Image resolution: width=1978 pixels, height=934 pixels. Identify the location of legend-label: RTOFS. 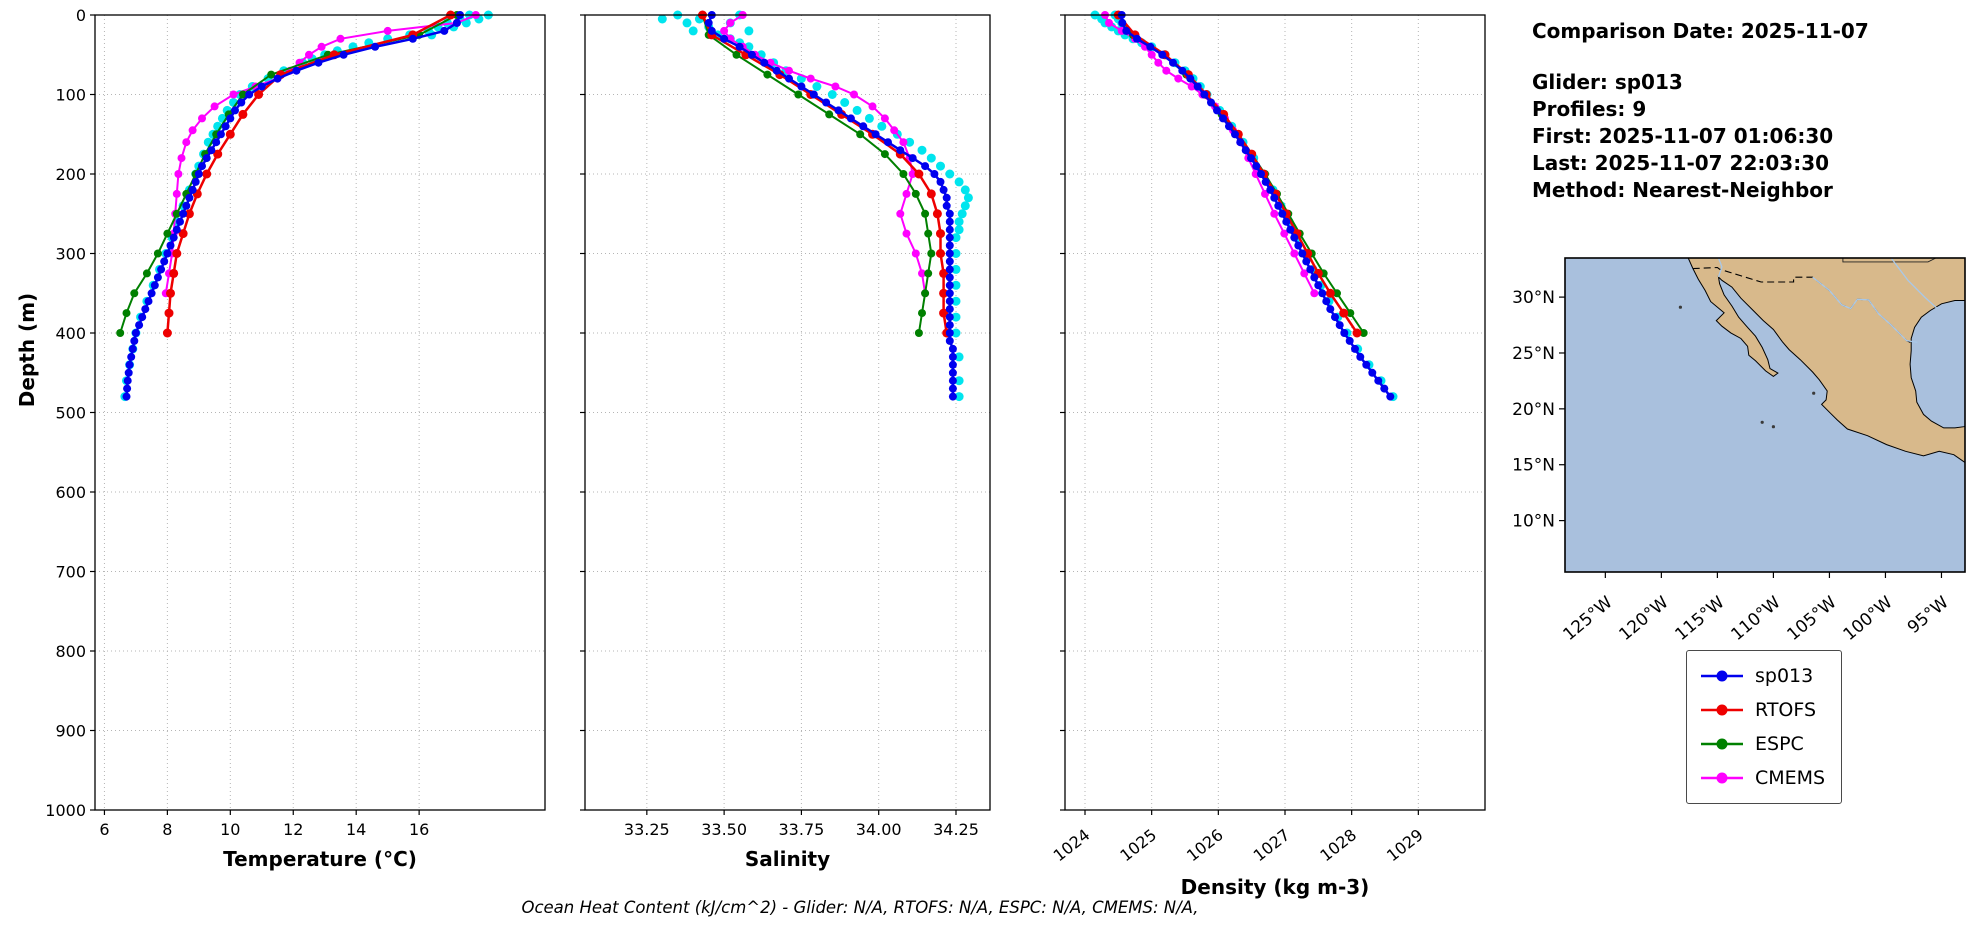
(1786, 710).